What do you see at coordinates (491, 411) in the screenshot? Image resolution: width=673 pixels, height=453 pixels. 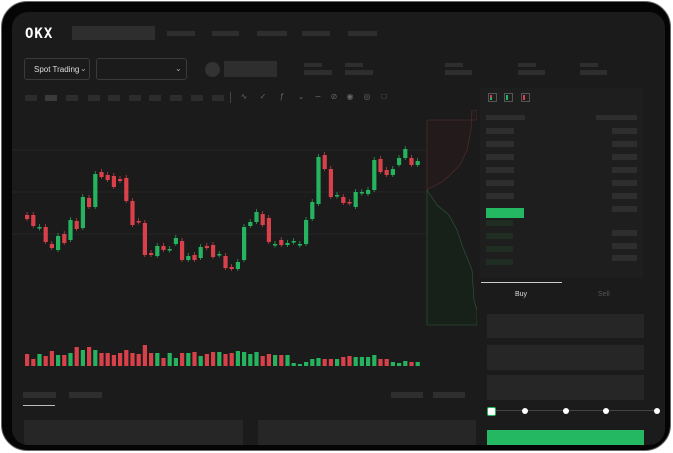 I see `slider-handle` at bounding box center [491, 411].